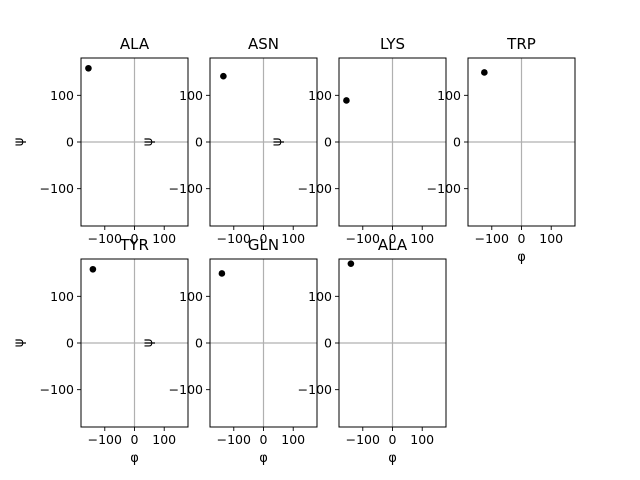 The height and width of the screenshot is (480, 640). I want to click on subplot-title: TRP, so click(521, 44).